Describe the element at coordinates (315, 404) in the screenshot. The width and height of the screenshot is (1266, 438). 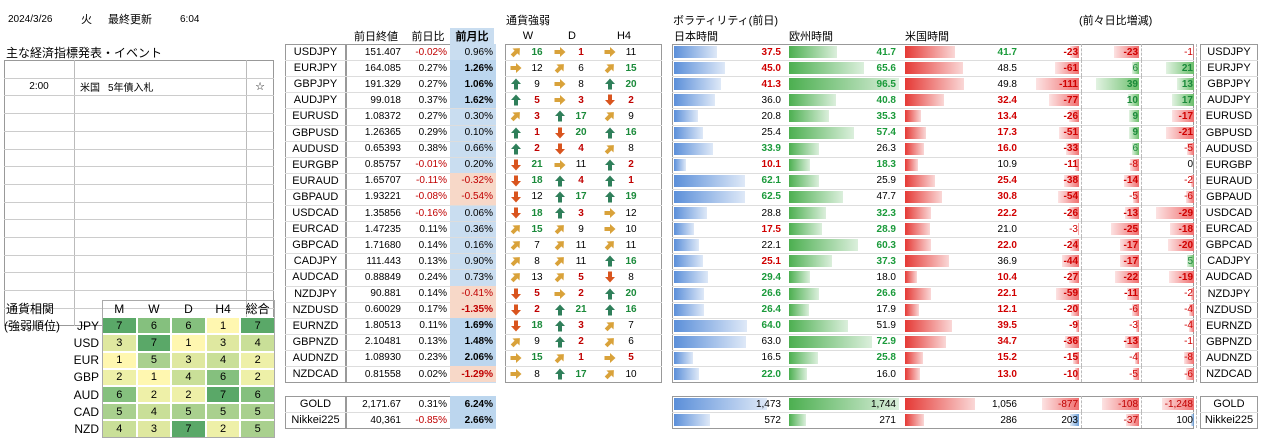
I see `extra-name: GOLD` at that location.